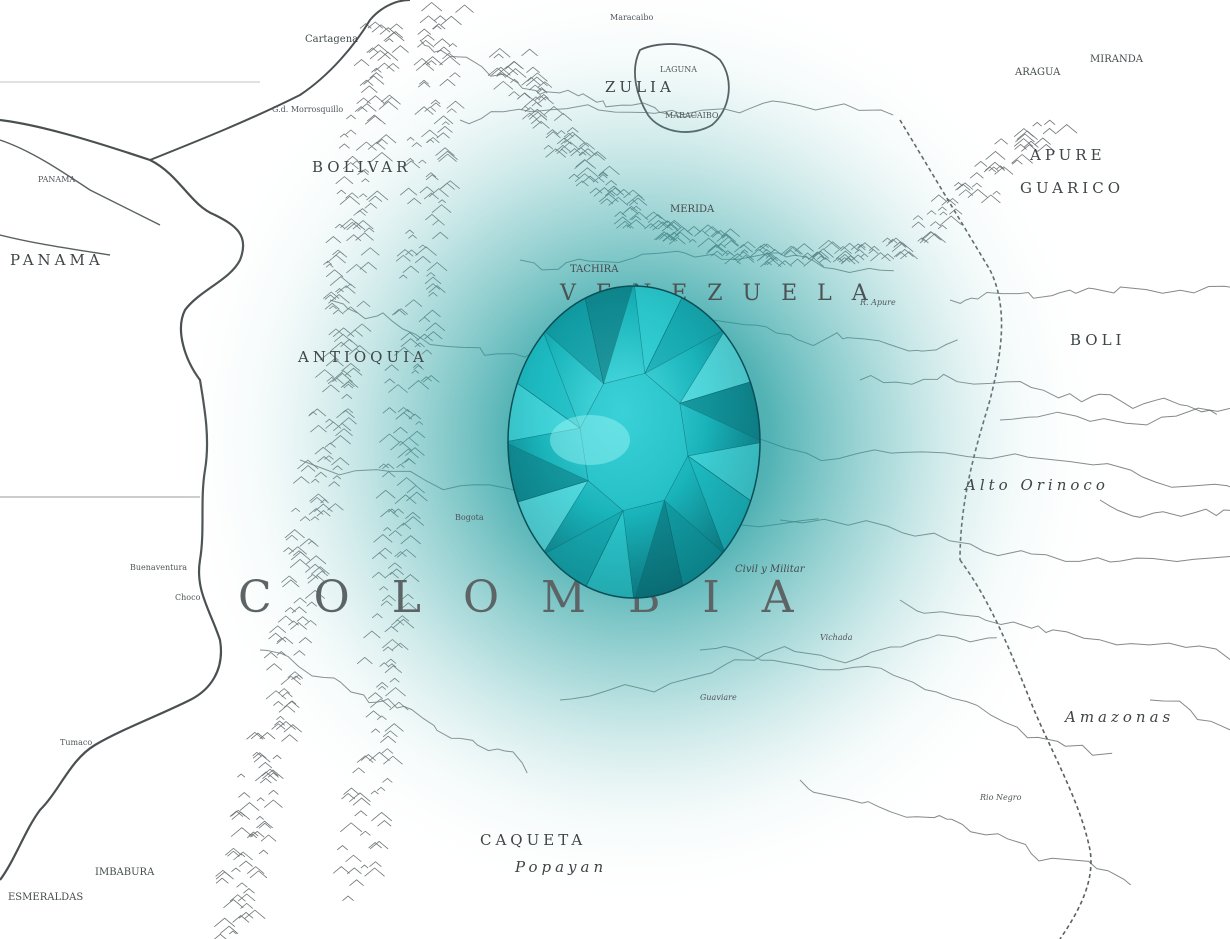 The height and width of the screenshot is (939, 1230). Describe the element at coordinates (1117, 59) in the screenshot. I see `region-miranda: MIRANDA` at that location.